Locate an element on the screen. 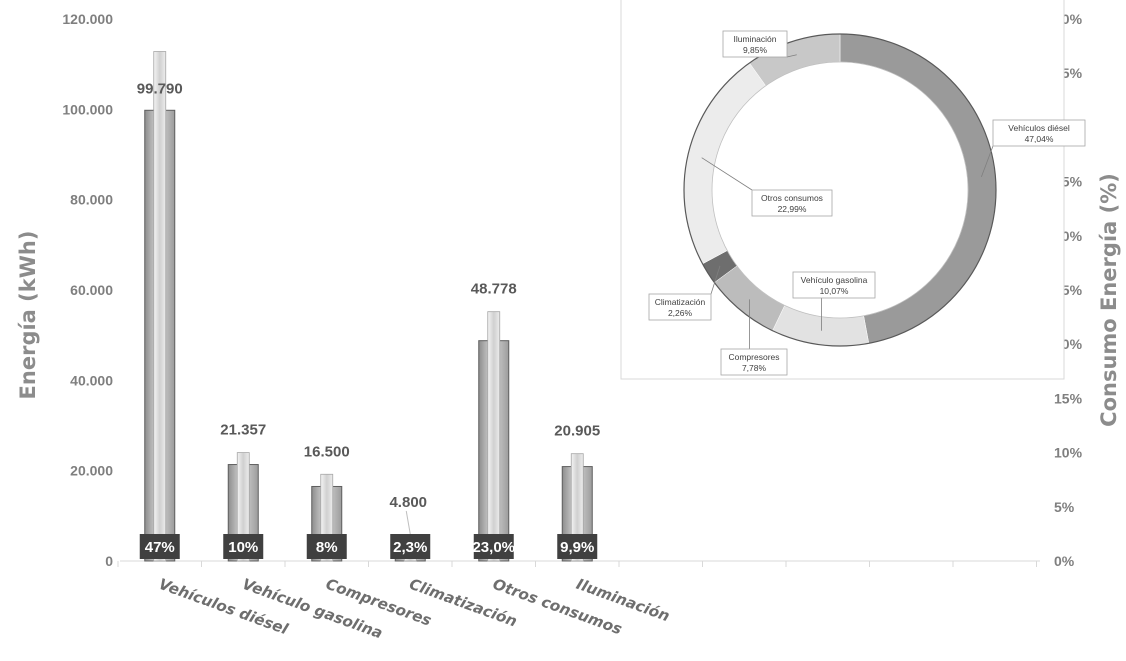 The image size is (1126, 661). y-tick-label: 0 is located at coordinates (109, 561).